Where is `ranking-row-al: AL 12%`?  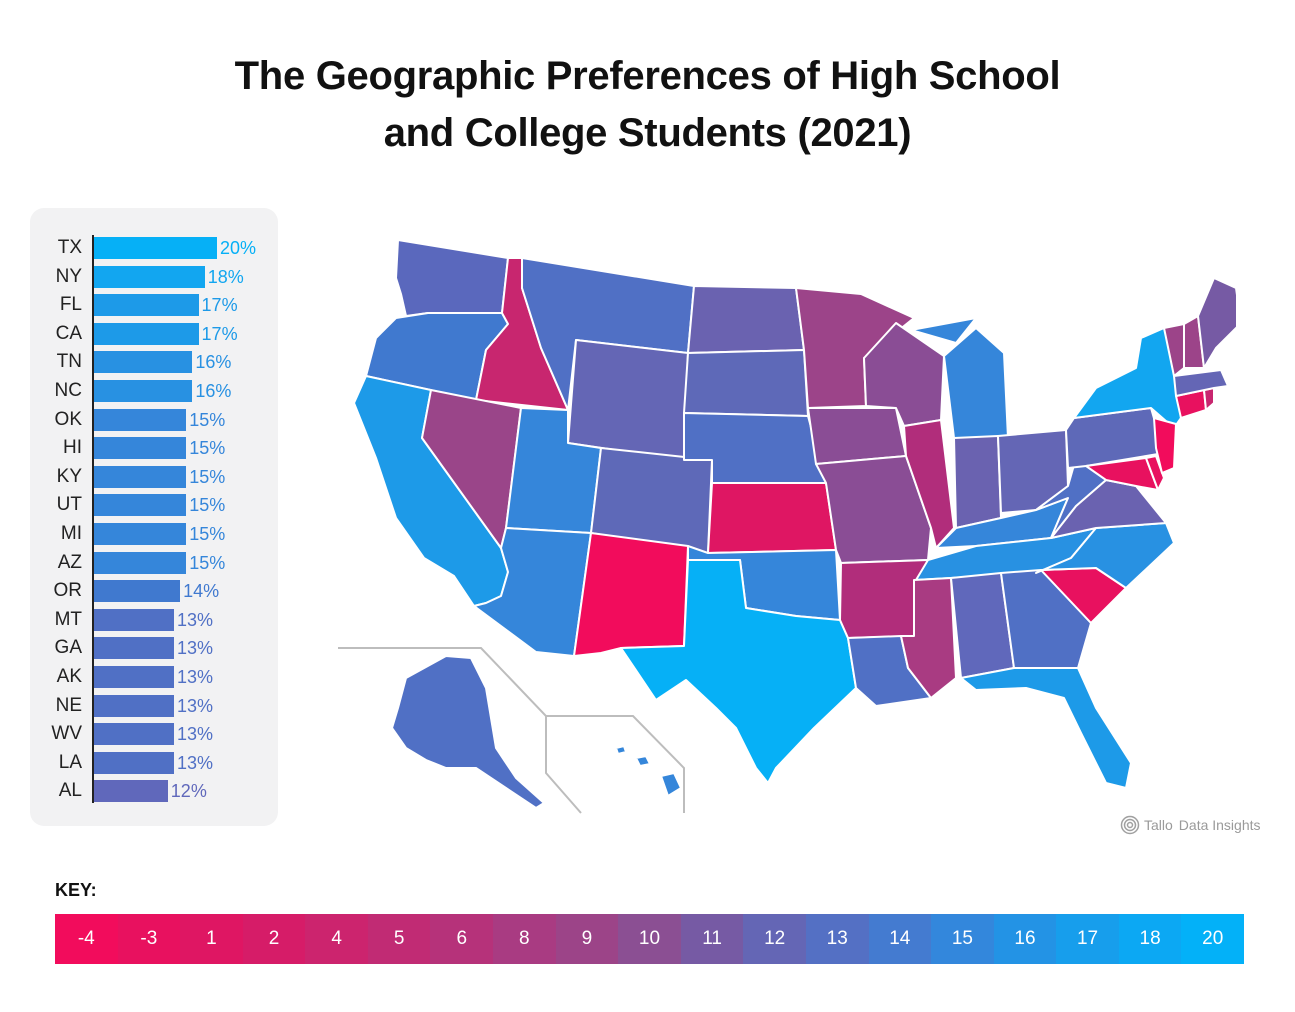 ranking-row-al: AL 12% is located at coordinates (154, 791).